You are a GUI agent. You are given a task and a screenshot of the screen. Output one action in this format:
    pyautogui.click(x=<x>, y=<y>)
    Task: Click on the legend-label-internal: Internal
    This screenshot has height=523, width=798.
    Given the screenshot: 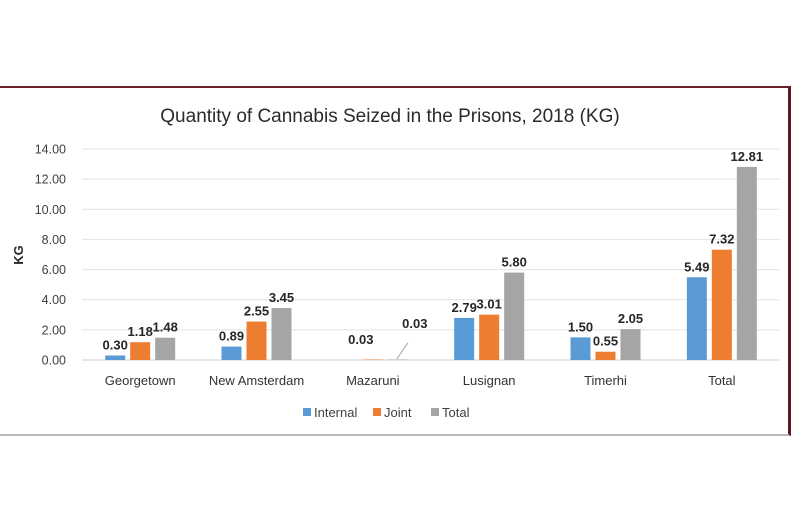 What is the action you would take?
    pyautogui.click(x=335, y=412)
    